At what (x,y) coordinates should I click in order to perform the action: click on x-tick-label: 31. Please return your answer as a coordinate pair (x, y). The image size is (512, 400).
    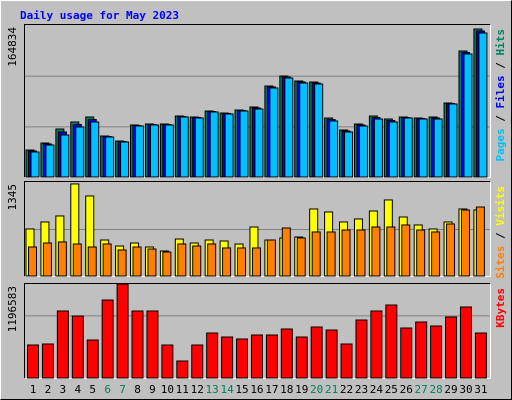
    Looking at the image, I should click on (480, 389).